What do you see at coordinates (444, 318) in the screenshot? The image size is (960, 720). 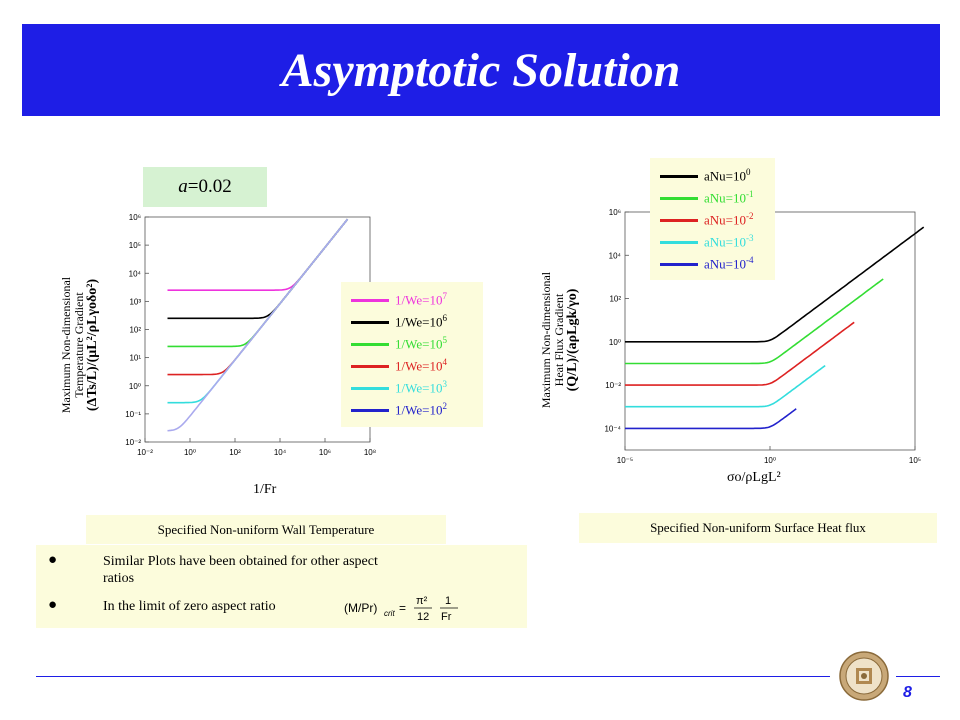 I see `left-legend-exponent: 6` at bounding box center [444, 318].